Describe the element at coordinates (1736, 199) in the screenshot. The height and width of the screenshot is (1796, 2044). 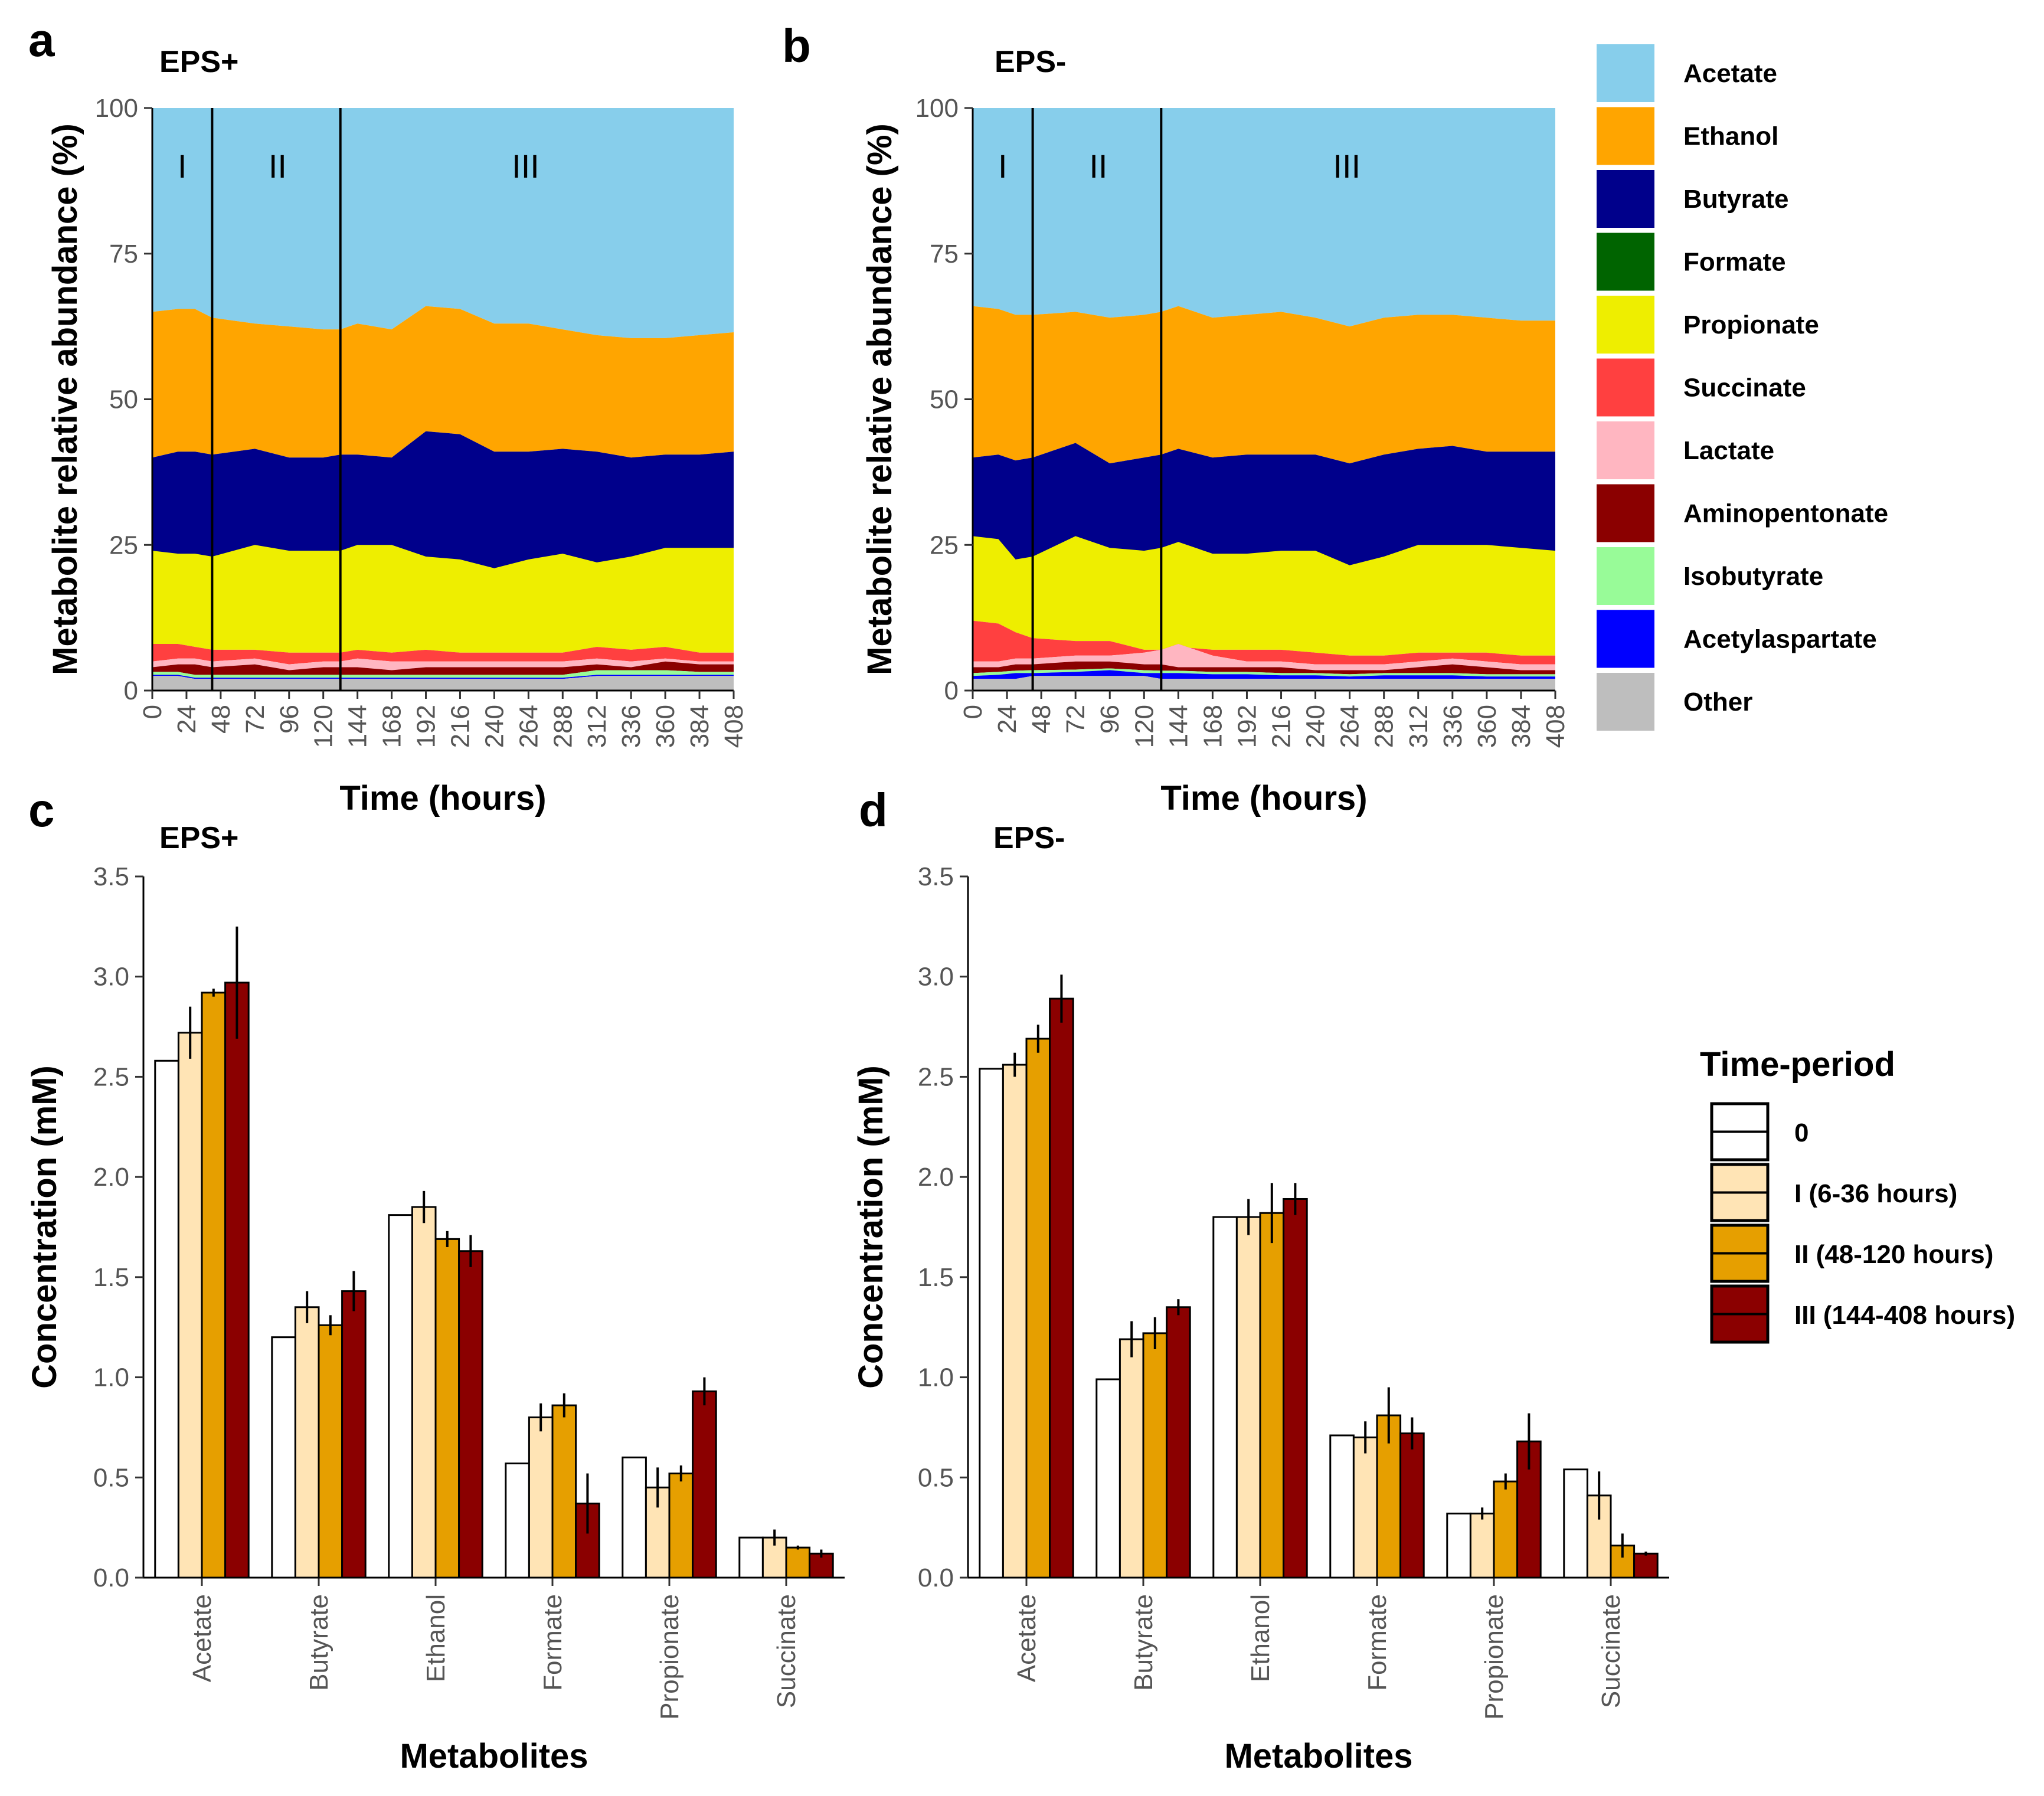
I see `legend-label: Butyrate` at that location.